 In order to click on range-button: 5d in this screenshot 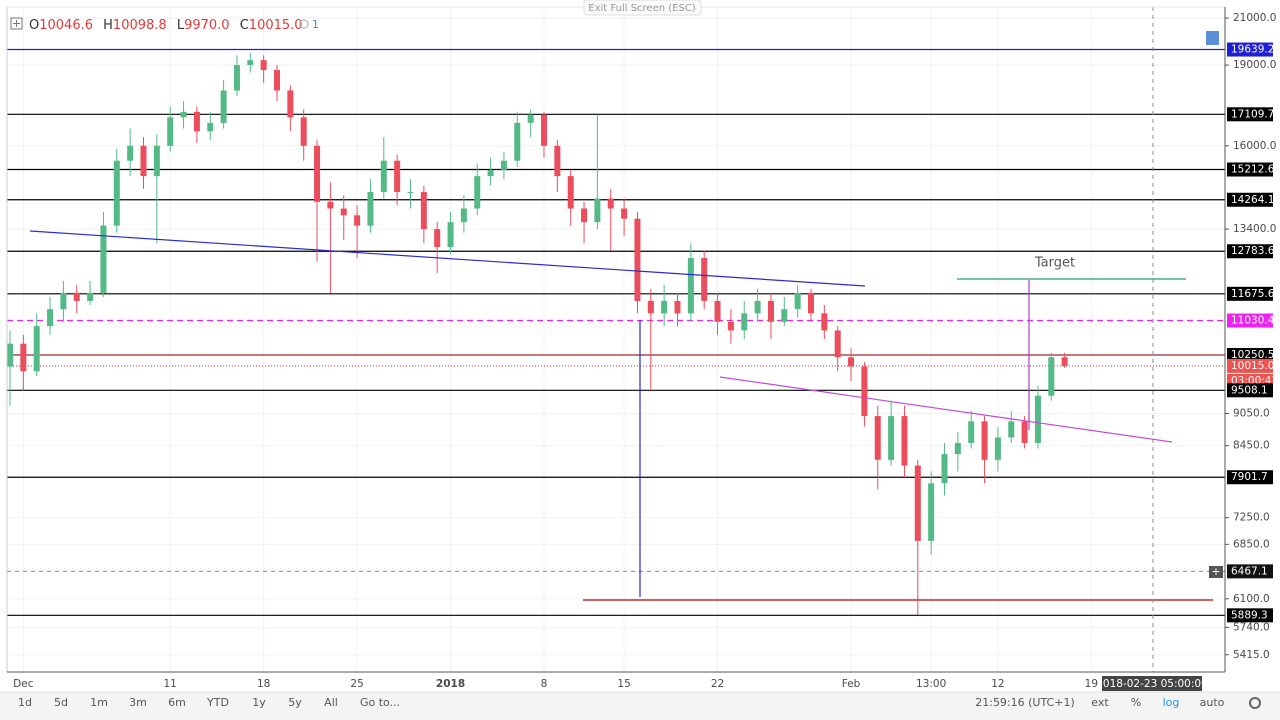, I will do `click(61, 702)`.